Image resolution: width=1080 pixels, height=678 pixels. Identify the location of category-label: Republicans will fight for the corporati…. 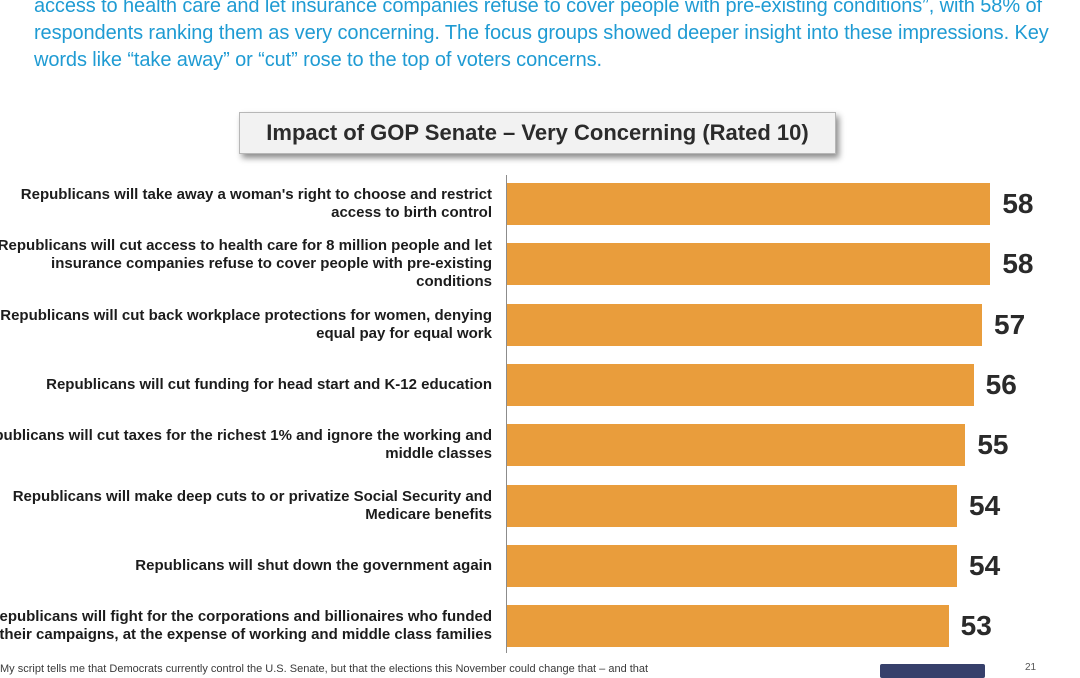
(246, 626).